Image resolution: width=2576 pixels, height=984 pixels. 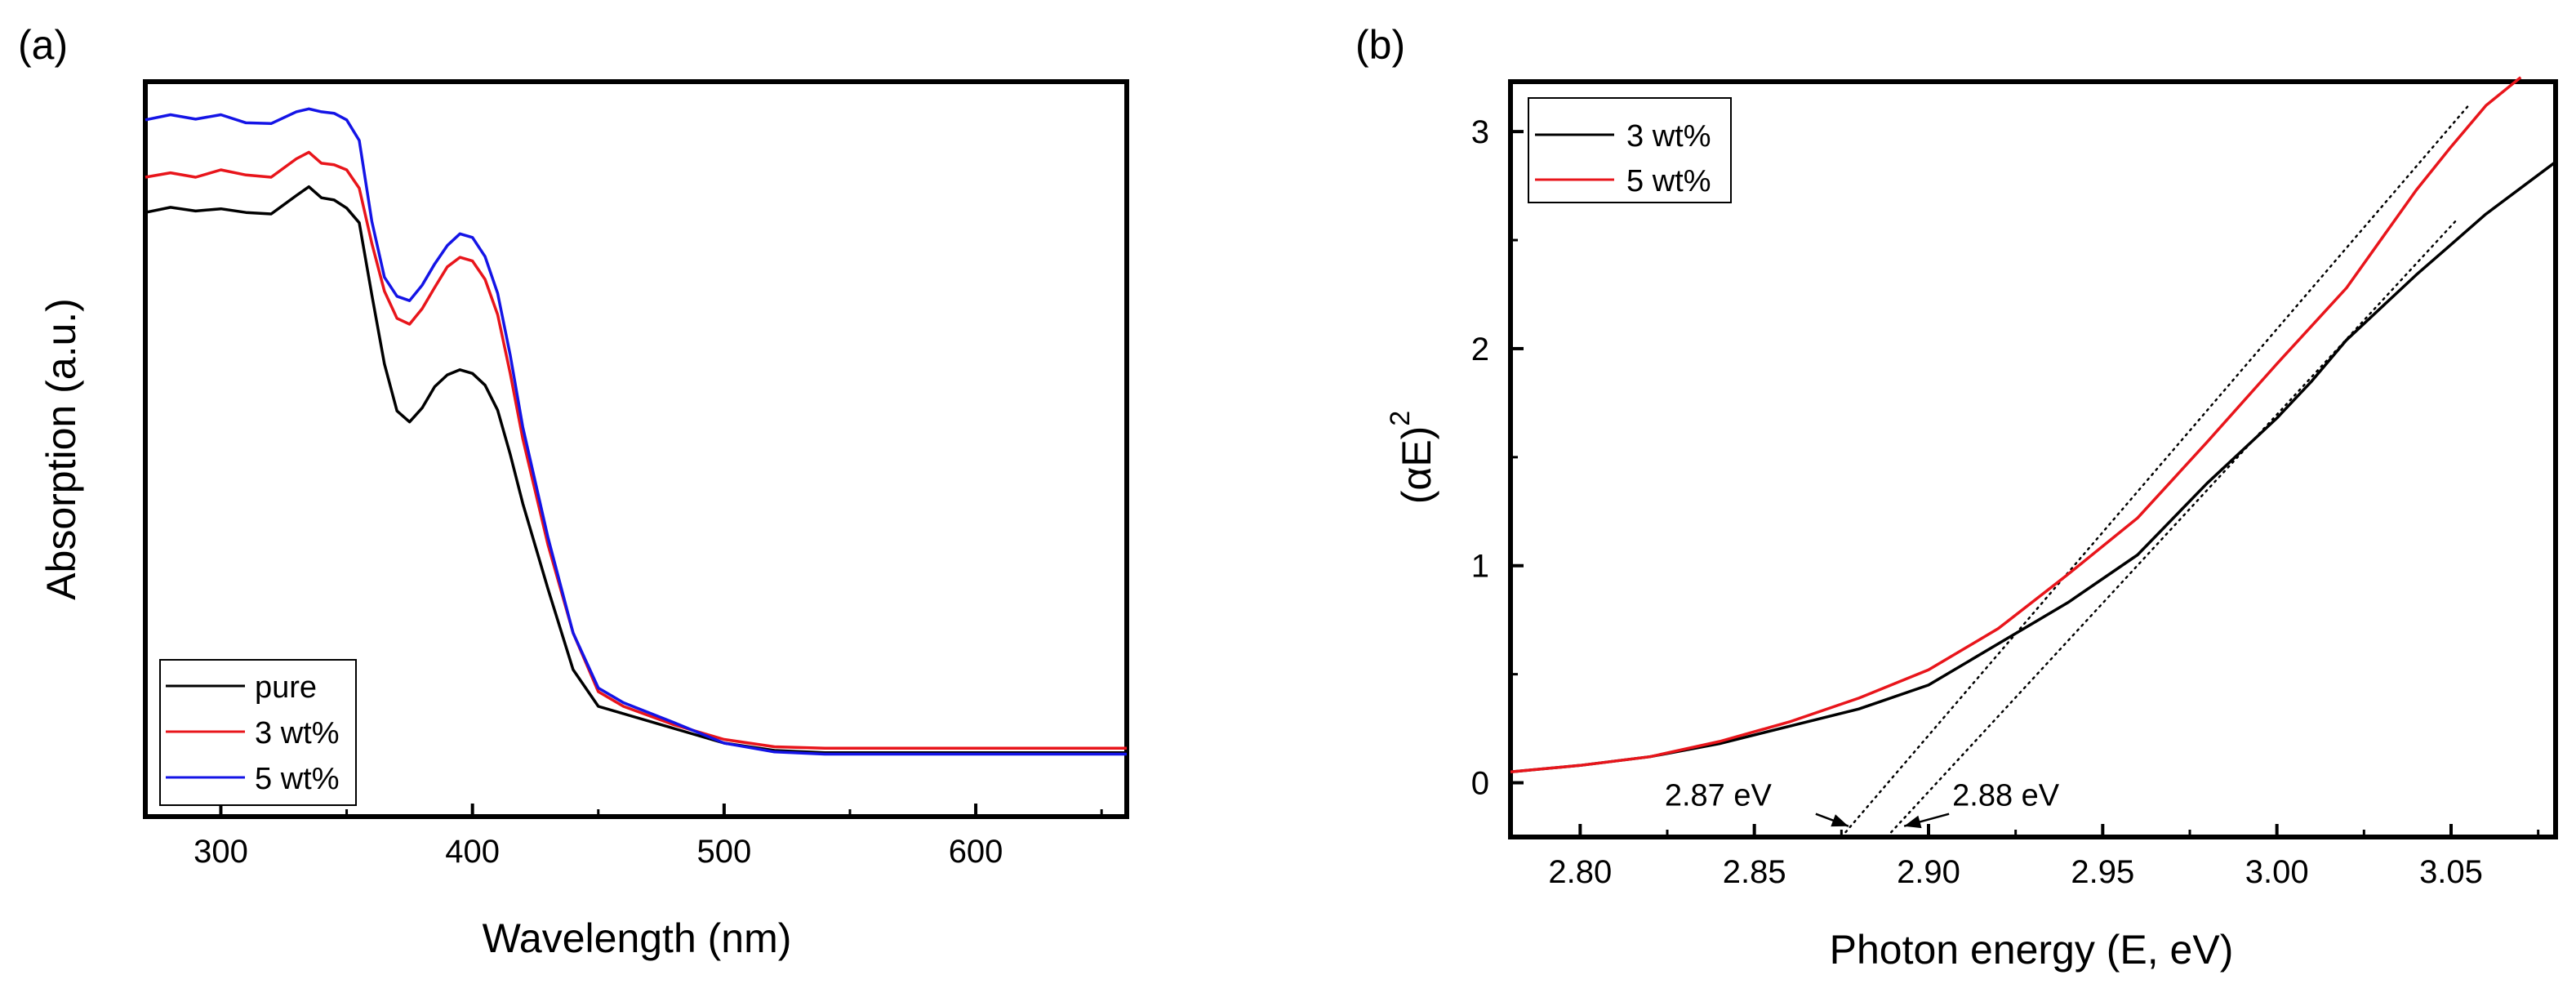 I want to click on fit-line-3-wt-fit, so click(x=2172, y=528).